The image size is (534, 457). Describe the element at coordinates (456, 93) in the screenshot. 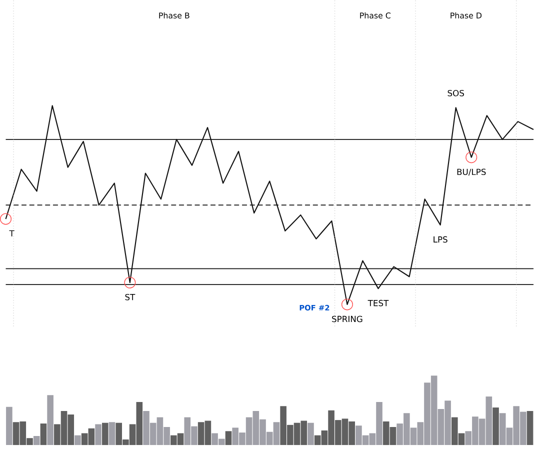

I see `annotation: SOS` at that location.